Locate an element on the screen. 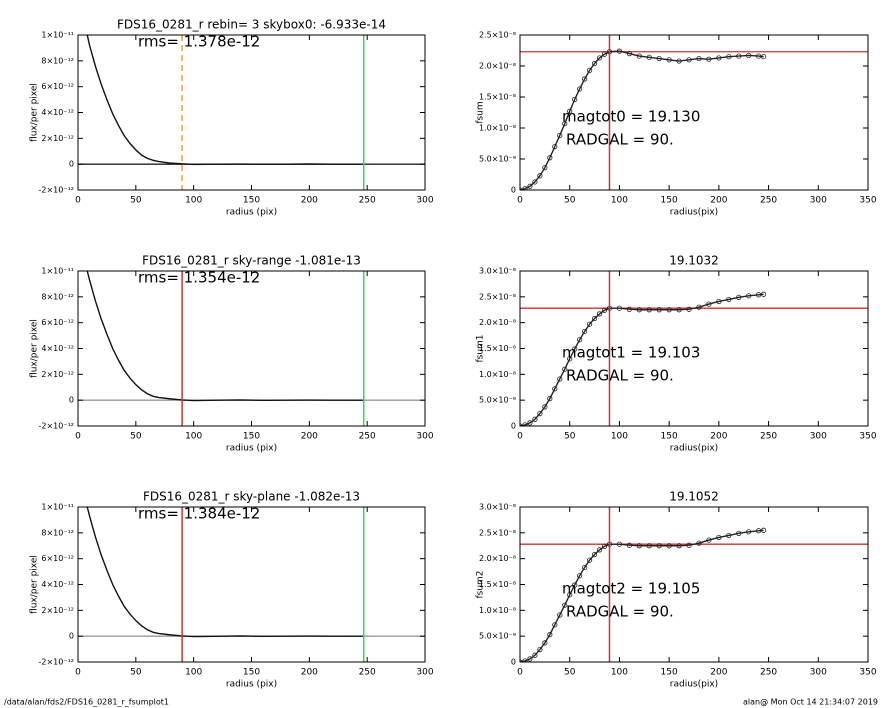 The width and height of the screenshot is (885, 708). footer-stamp: alan@ Mon Oct 14 21:34:07 2019 is located at coordinates (810, 702).